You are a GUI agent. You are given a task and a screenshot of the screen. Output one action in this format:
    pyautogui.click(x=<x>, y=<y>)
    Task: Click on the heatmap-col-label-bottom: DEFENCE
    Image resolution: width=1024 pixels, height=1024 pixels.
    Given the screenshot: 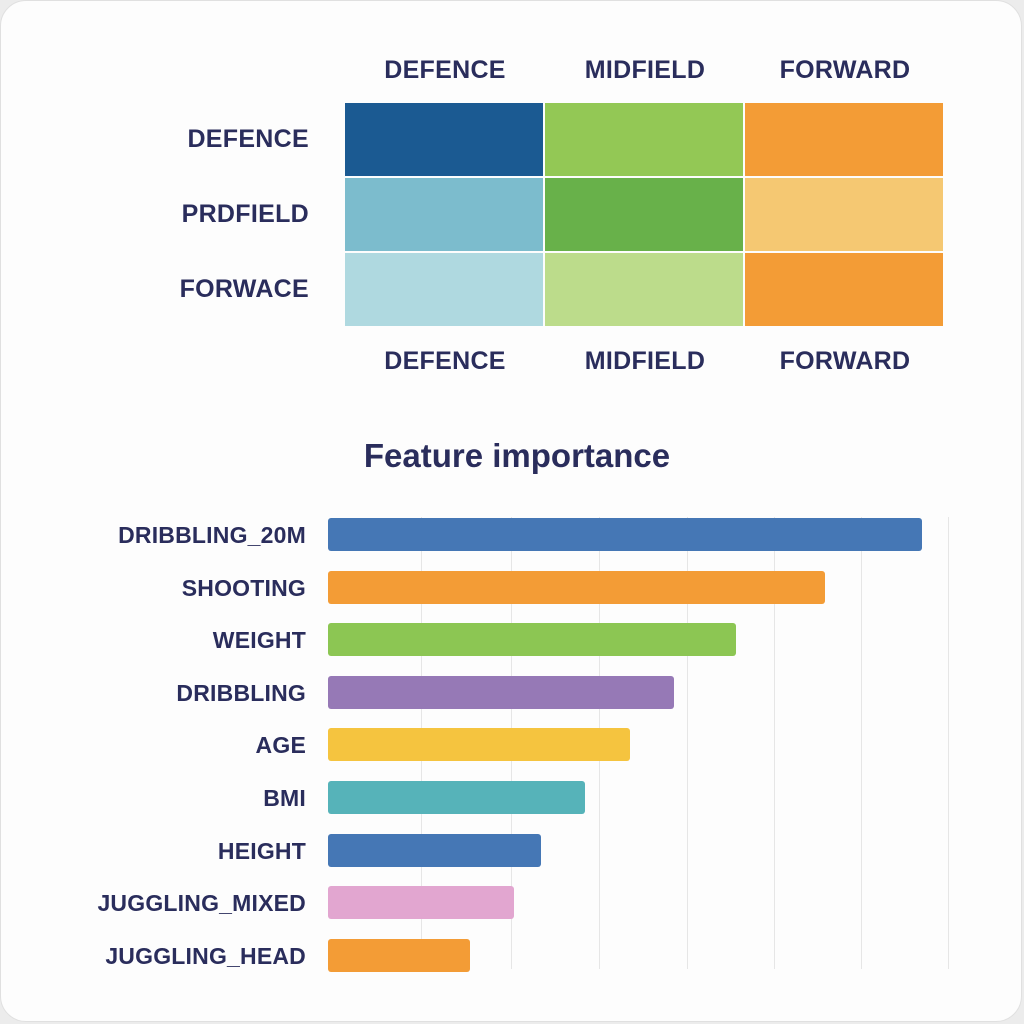 What is the action you would take?
    pyautogui.click(x=445, y=361)
    